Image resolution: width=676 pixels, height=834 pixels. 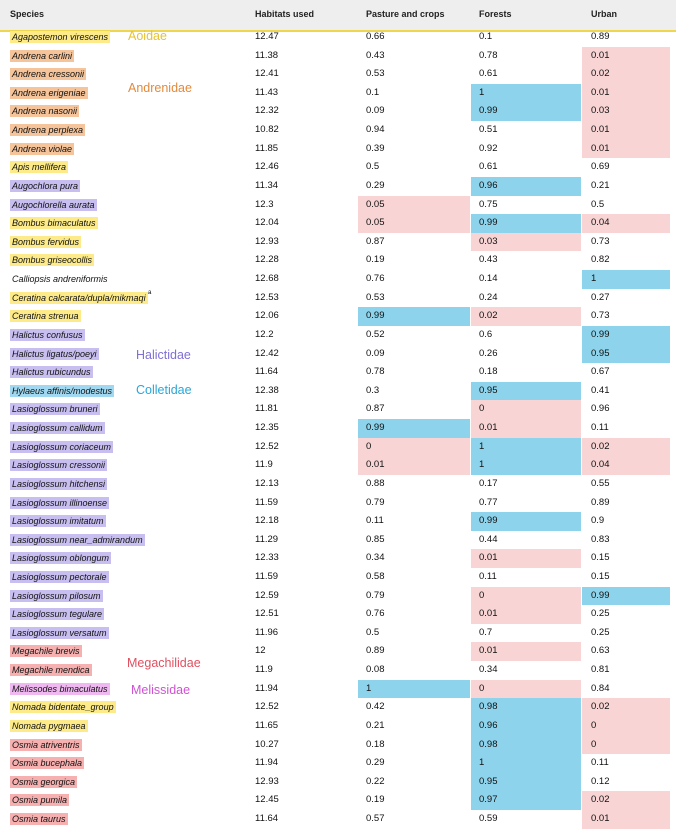 What do you see at coordinates (600, 483) in the screenshot?
I see `urban-value: 0.55` at bounding box center [600, 483].